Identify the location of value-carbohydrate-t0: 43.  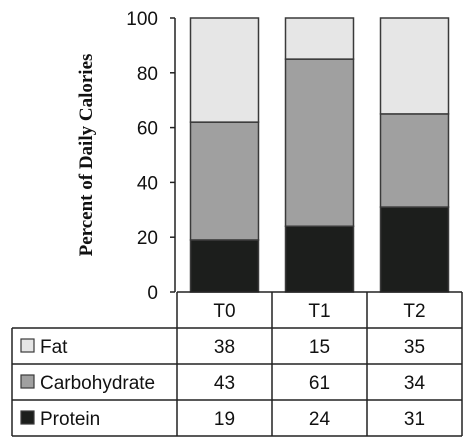
(224, 383).